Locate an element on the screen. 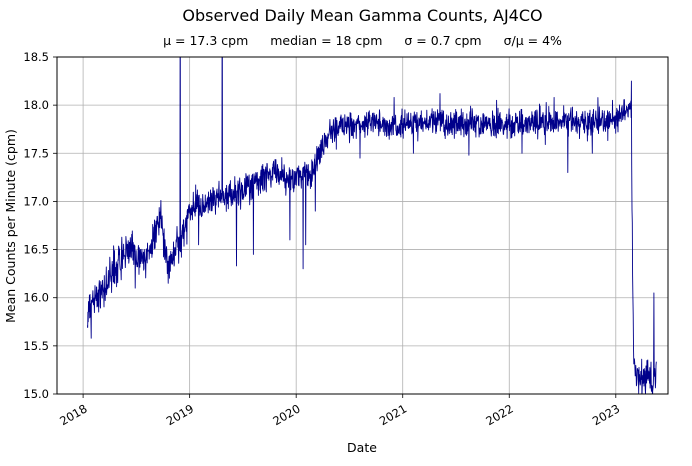 This screenshot has height=466, width=692. y-axis-label: Mean Counts per Minute (cpm) is located at coordinates (10, 226).